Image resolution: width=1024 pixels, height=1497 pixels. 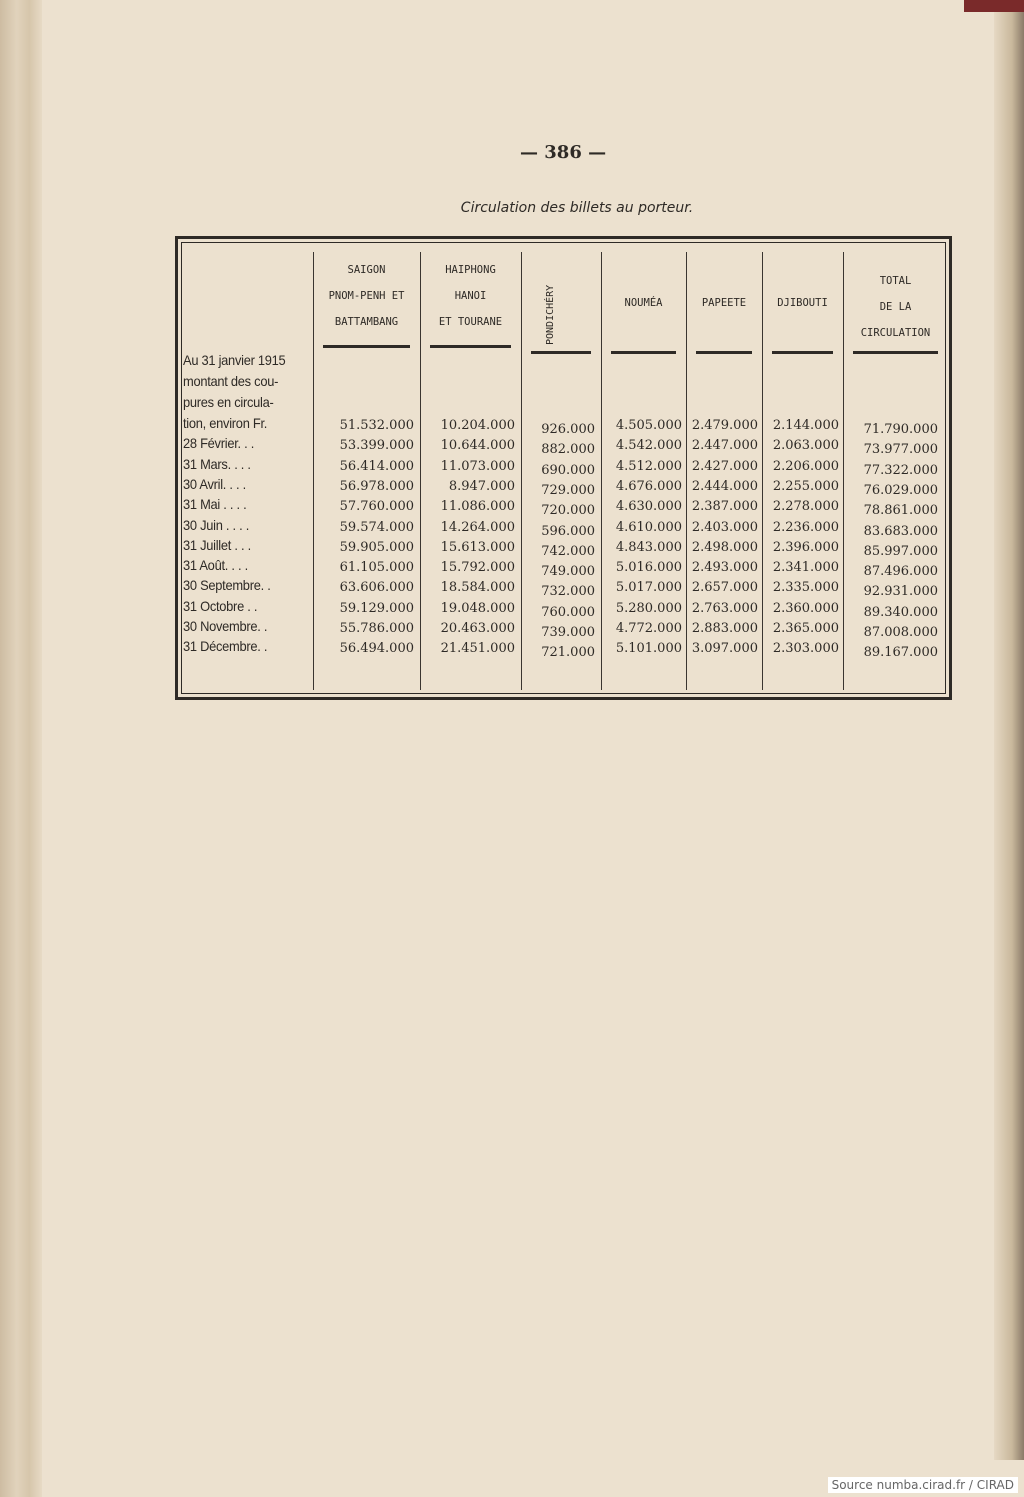 I want to click on table-cell: 2.303.000, so click(x=805, y=649).